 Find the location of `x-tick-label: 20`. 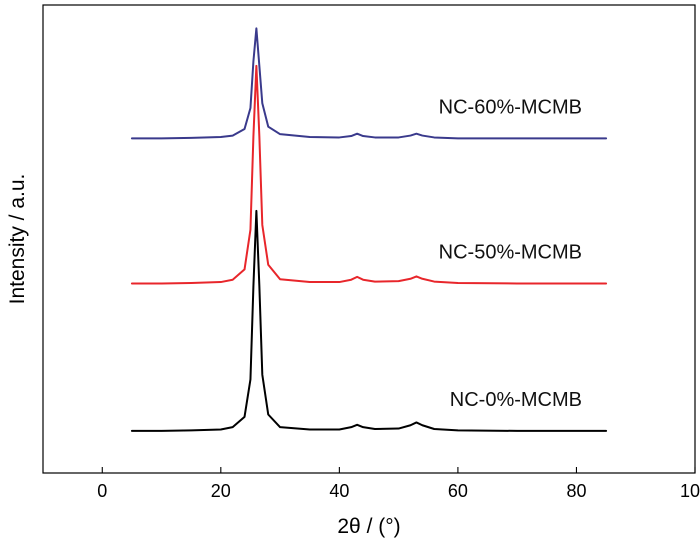

x-tick-label: 20 is located at coordinates (221, 491).